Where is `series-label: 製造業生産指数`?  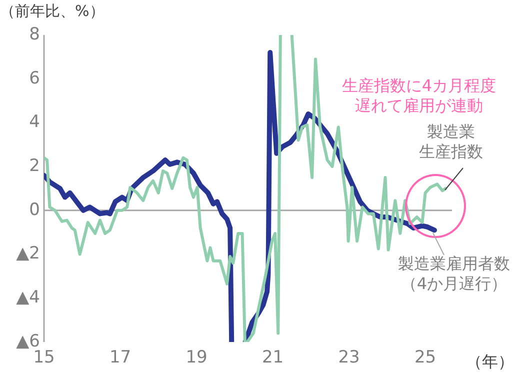 series-label: 製造業生産指数 is located at coordinates (451, 142).